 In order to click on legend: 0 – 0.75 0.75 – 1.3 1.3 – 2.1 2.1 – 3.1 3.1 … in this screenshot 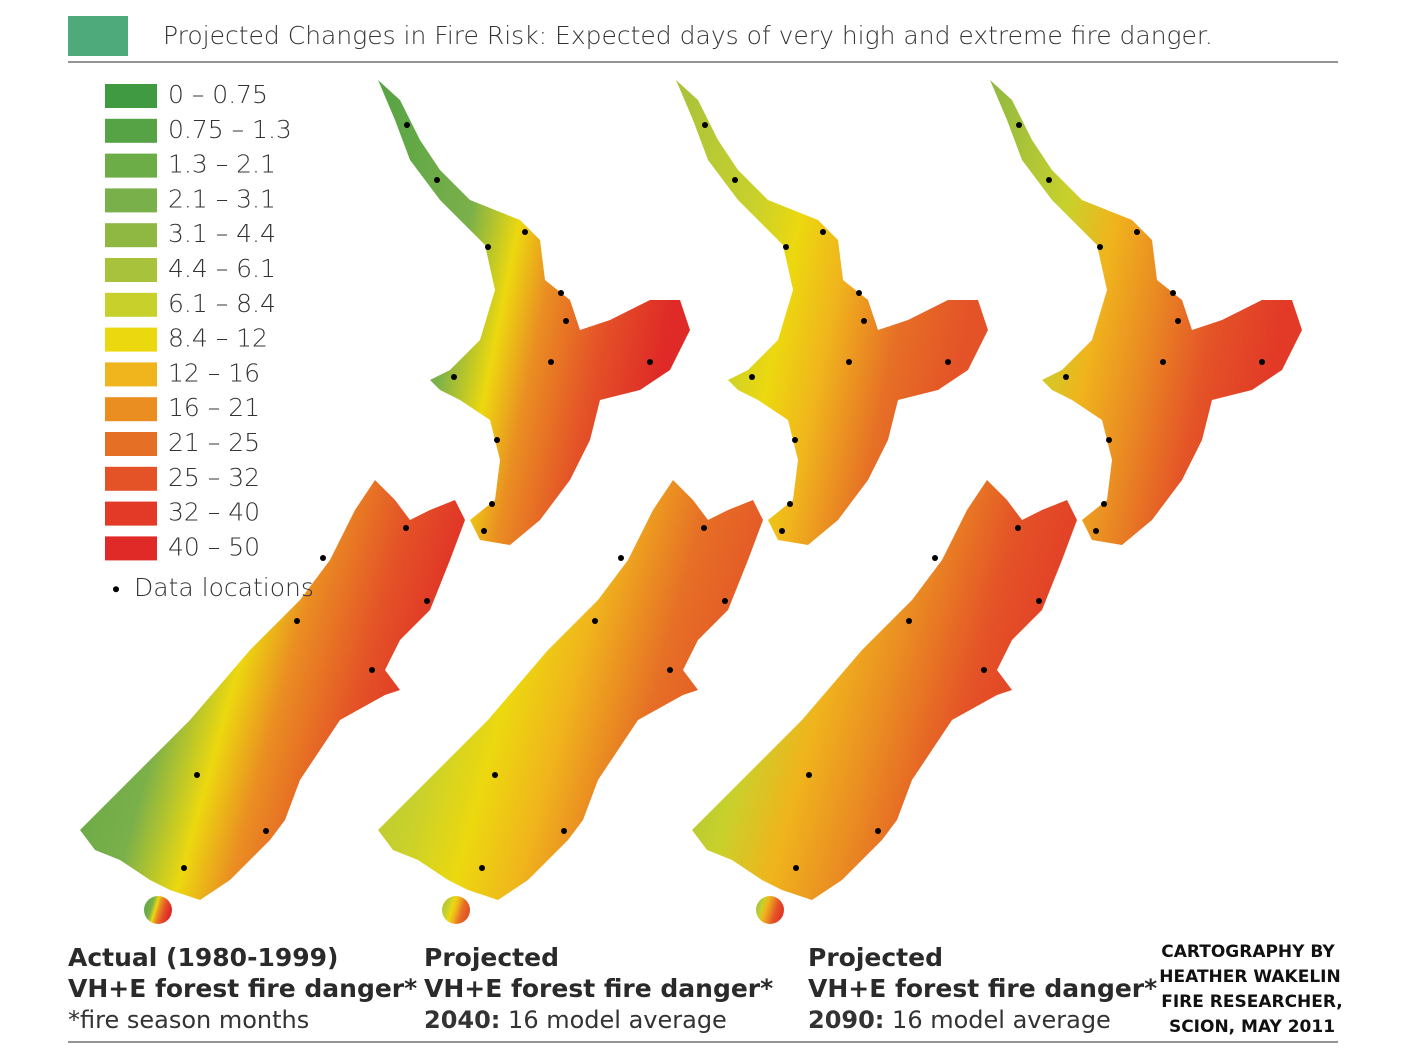, I will do `click(209, 341)`.